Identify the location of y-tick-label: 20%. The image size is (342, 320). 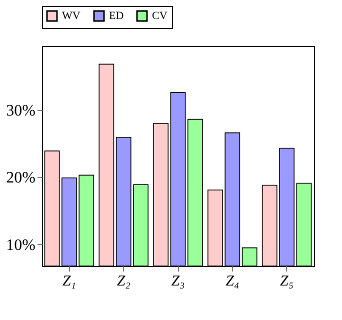
(21, 178).